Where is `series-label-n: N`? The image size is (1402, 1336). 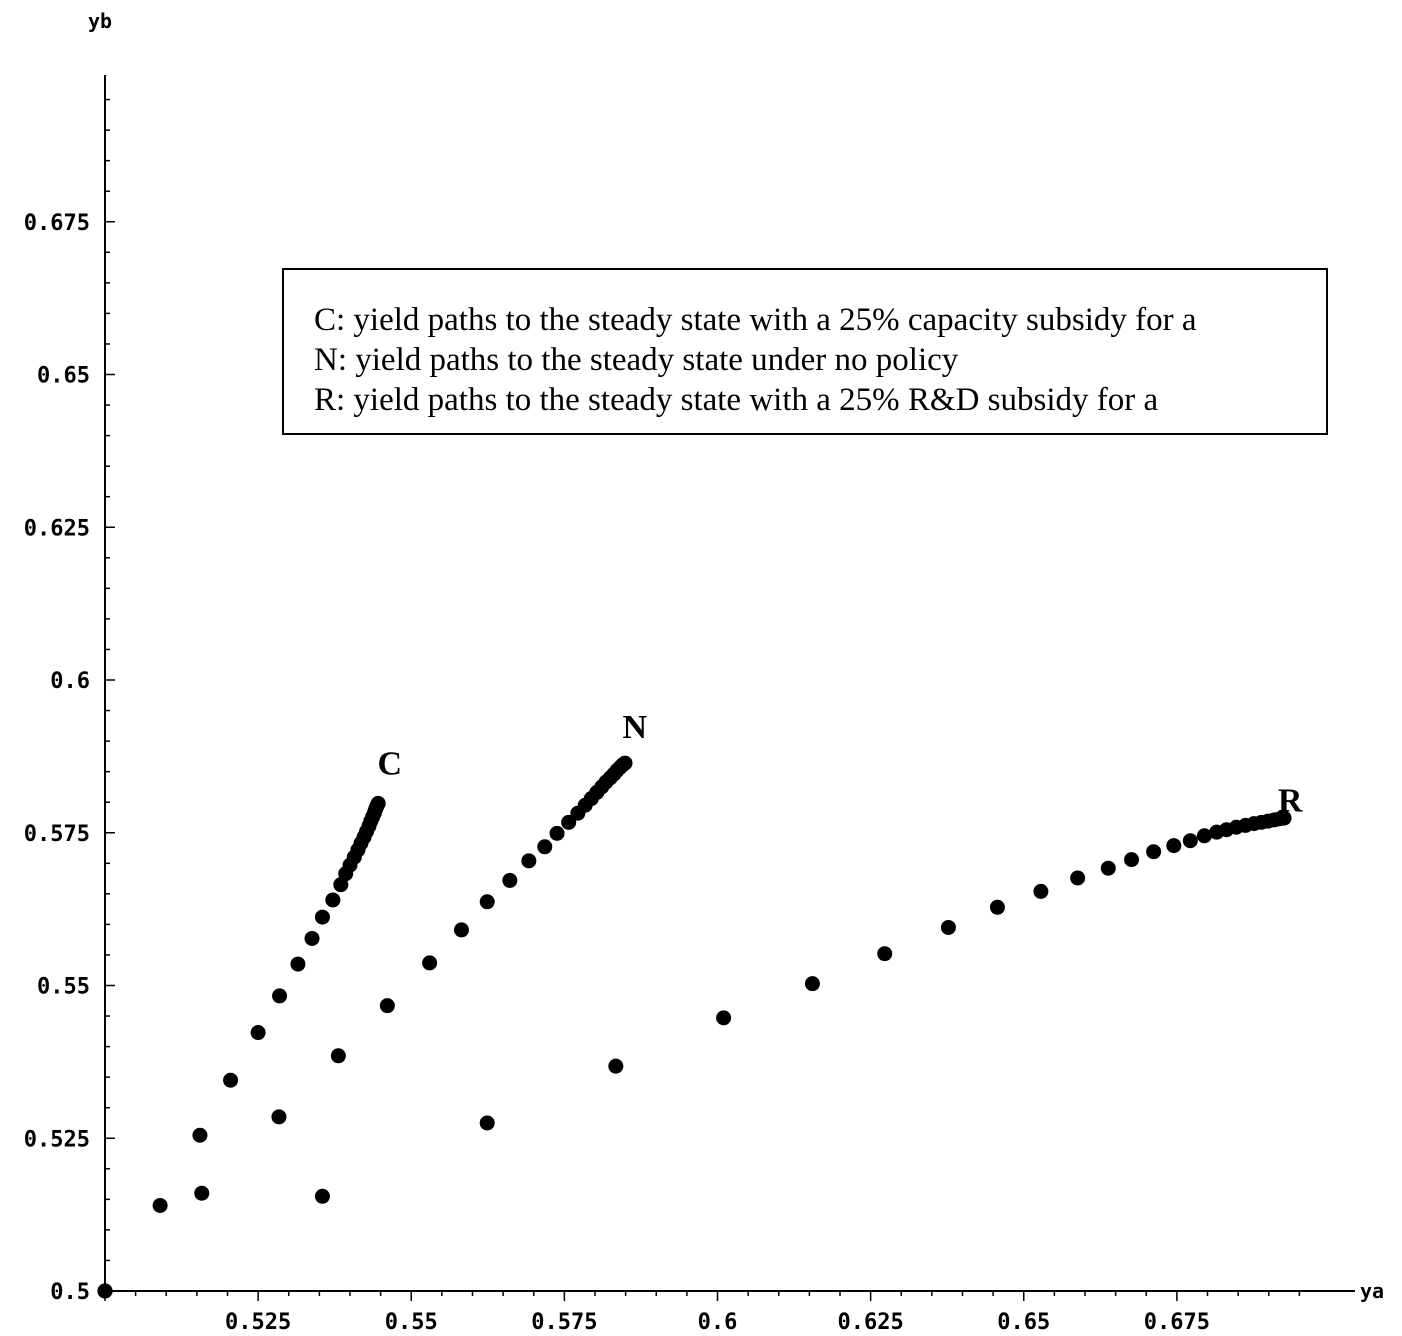
series-label-n: N is located at coordinates (635, 727).